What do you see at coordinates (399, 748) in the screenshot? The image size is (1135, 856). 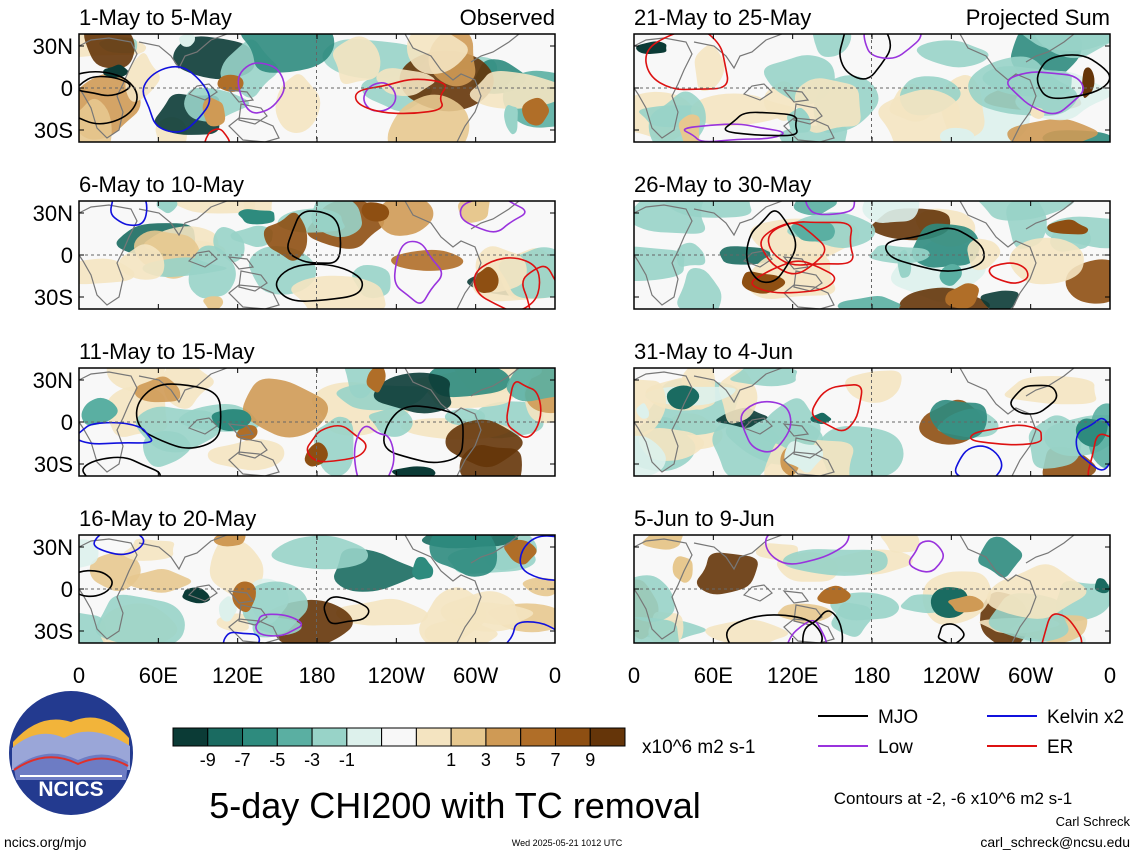 I see `colorbar: -9 -7 -5 -3 -1 1 3 5 7 9` at bounding box center [399, 748].